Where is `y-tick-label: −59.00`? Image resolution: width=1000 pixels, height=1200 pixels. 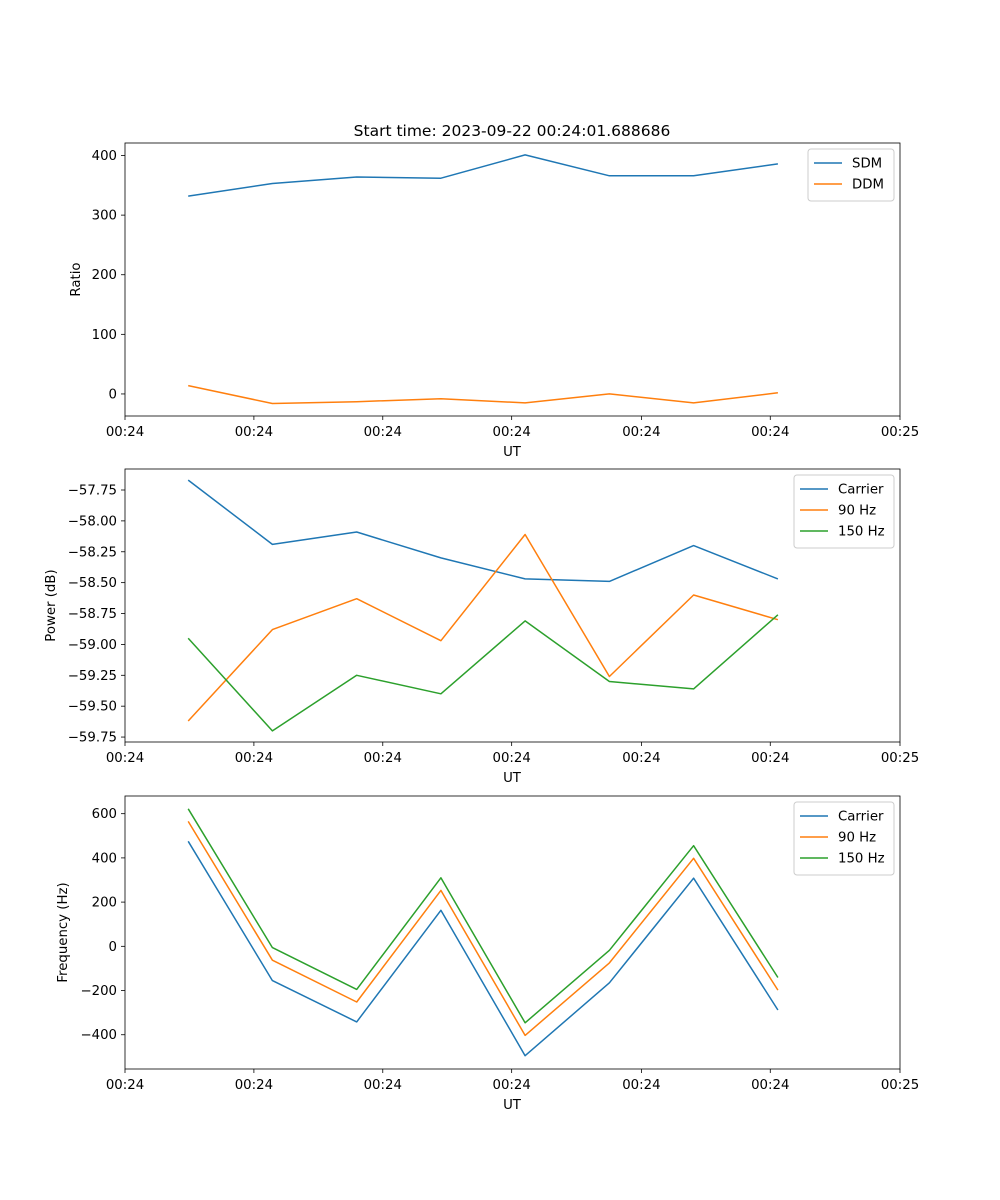 y-tick-label: −59.00 is located at coordinates (92, 645).